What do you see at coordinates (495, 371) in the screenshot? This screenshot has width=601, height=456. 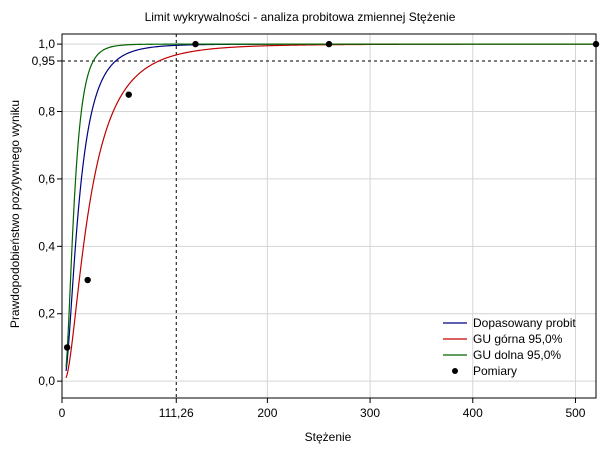 I see `legend-label-points: Pomiary` at bounding box center [495, 371].